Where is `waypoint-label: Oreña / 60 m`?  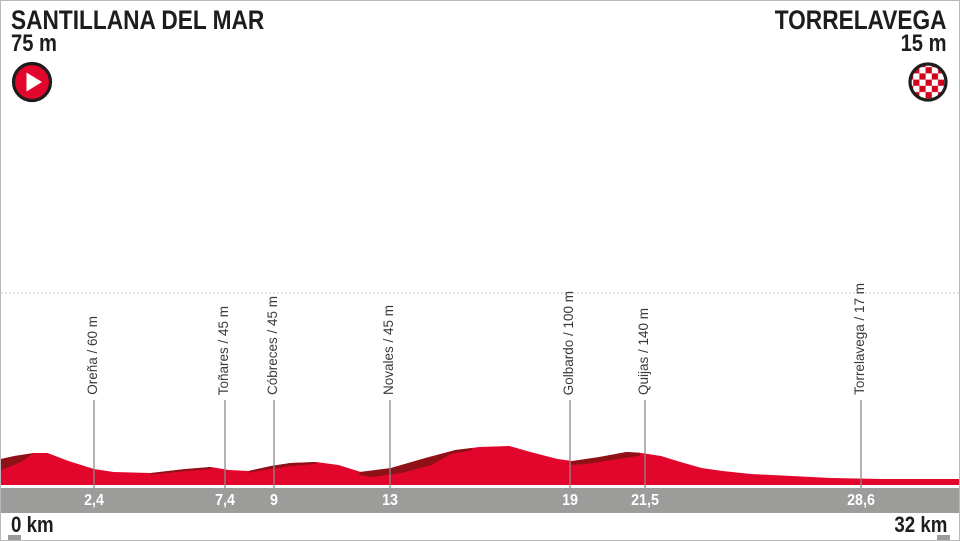 waypoint-label: Oreña / 60 m is located at coordinates (93, 355).